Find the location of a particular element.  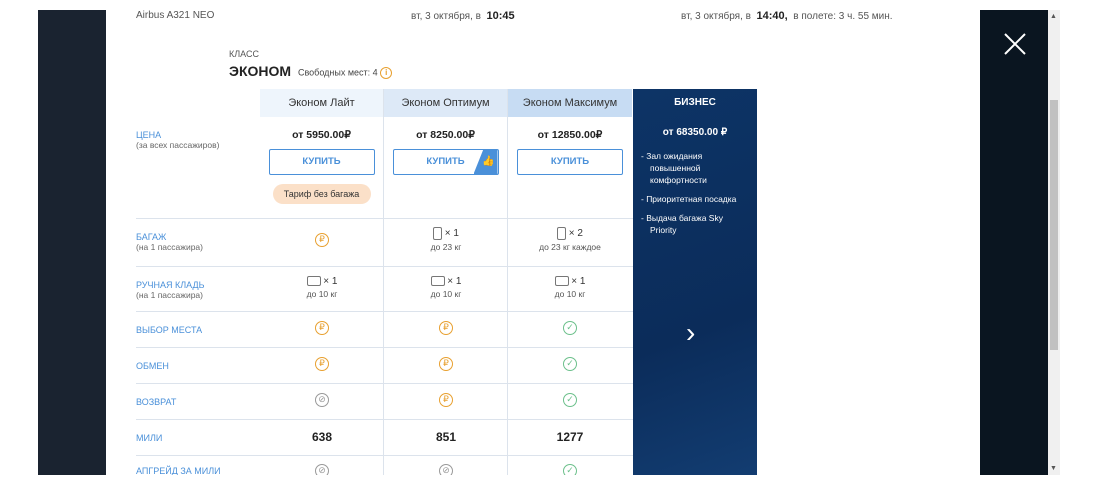

arrival-time: 14:40, is located at coordinates (772, 16).